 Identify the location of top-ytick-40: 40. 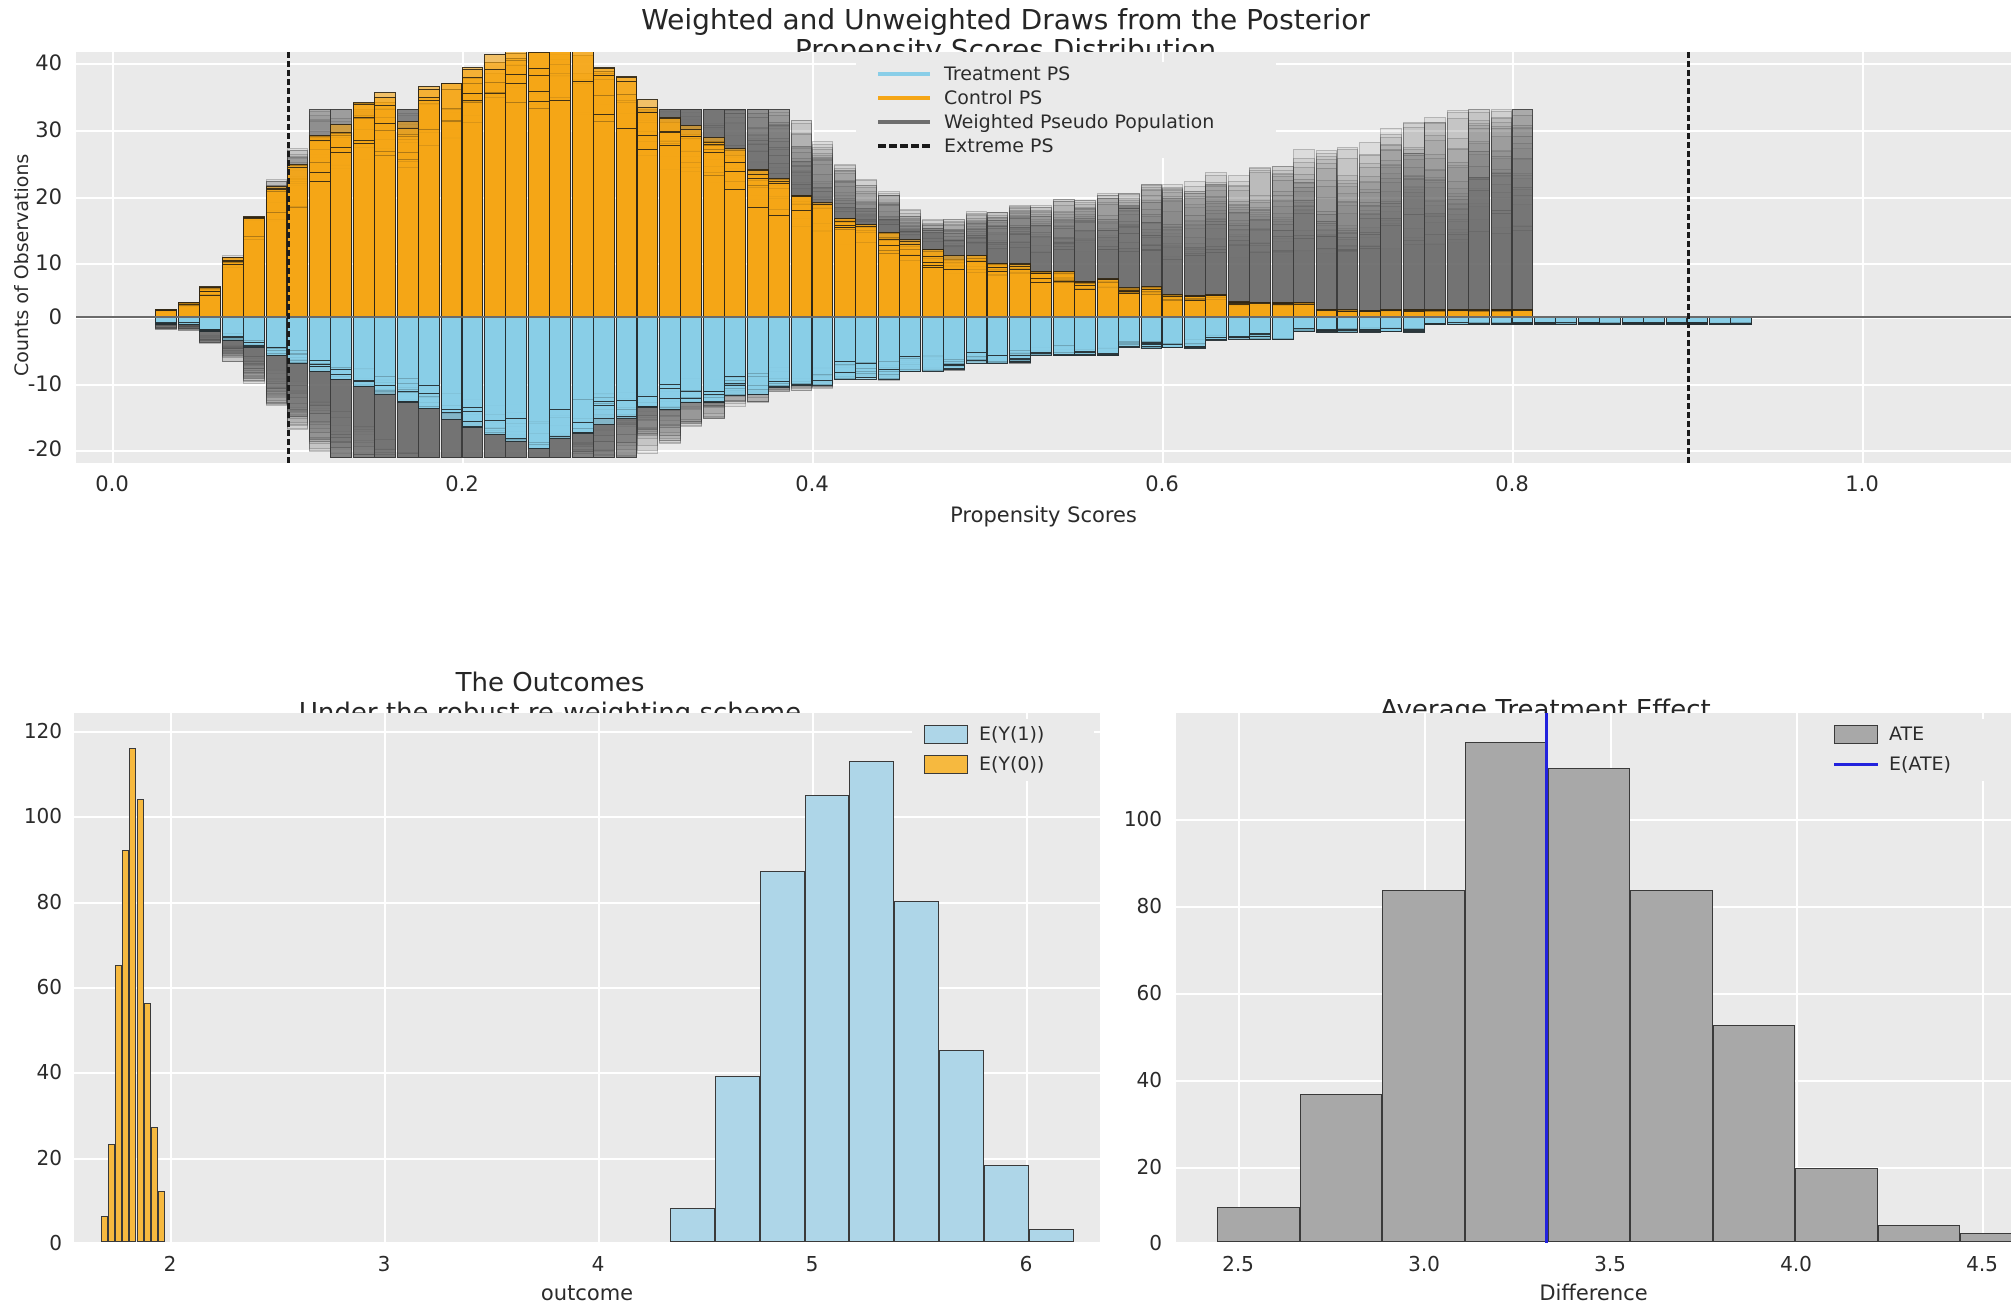
(48, 63).